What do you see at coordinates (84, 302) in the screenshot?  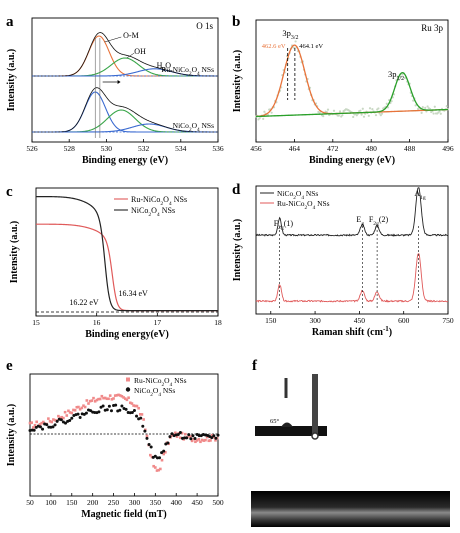 I see `value-label: 16.22 eV` at bounding box center [84, 302].